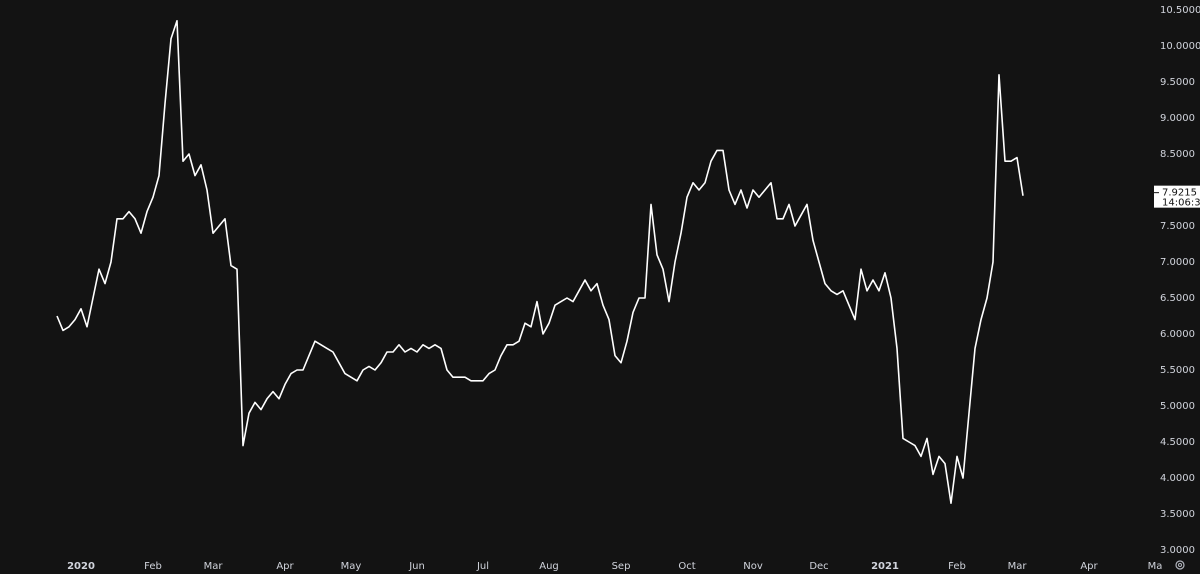 This screenshot has width=1200, height=574. Describe the element at coordinates (1155, 566) in the screenshot. I see `x-tick-label: Ma` at that location.